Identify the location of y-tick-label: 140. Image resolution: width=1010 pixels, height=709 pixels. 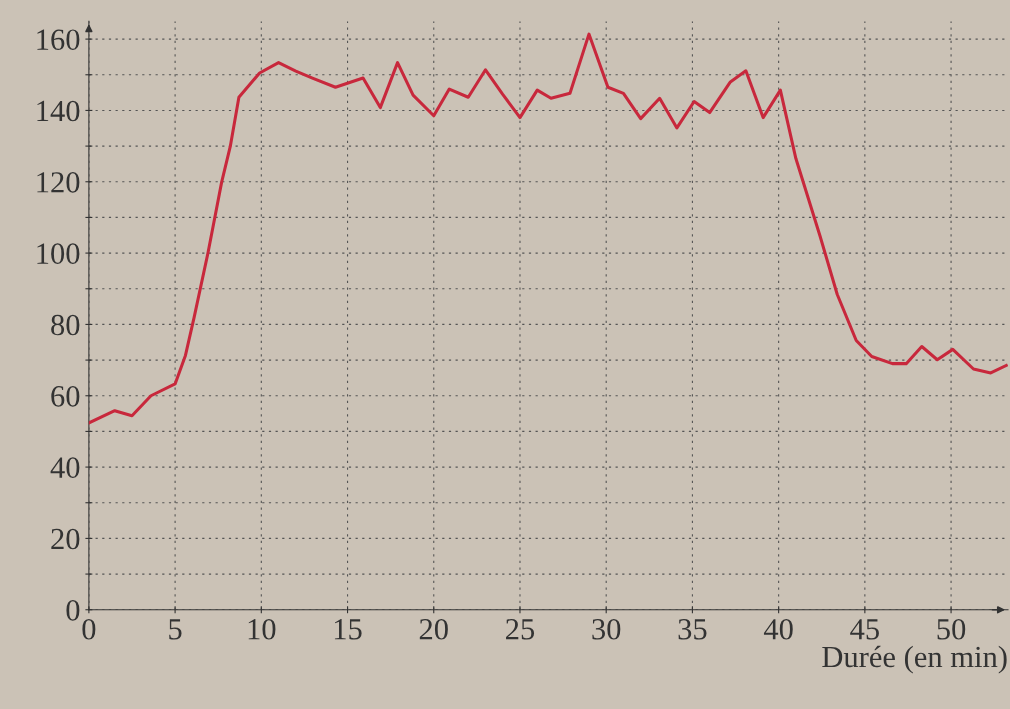
(58, 111).